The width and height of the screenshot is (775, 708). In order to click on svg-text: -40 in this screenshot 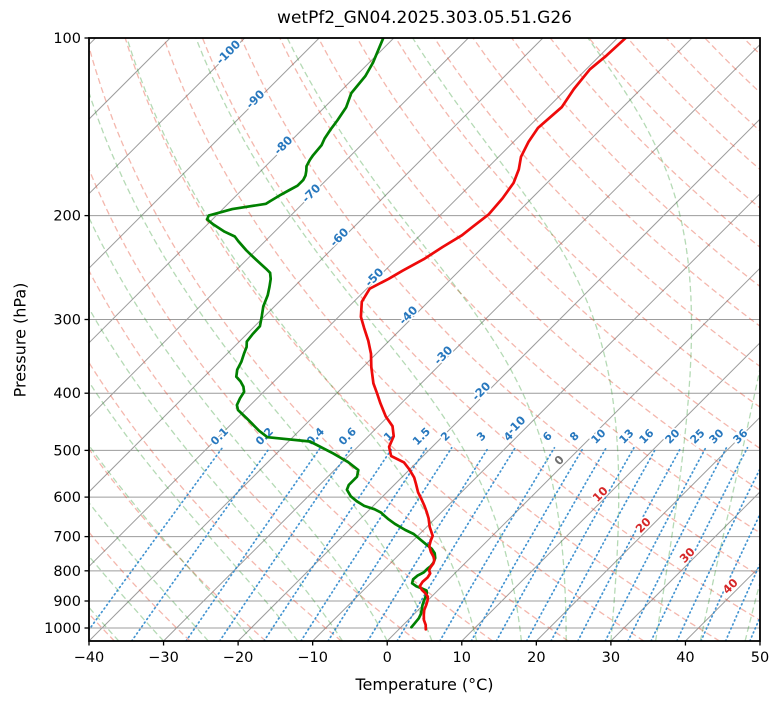, I will do `click(408, 315)`.